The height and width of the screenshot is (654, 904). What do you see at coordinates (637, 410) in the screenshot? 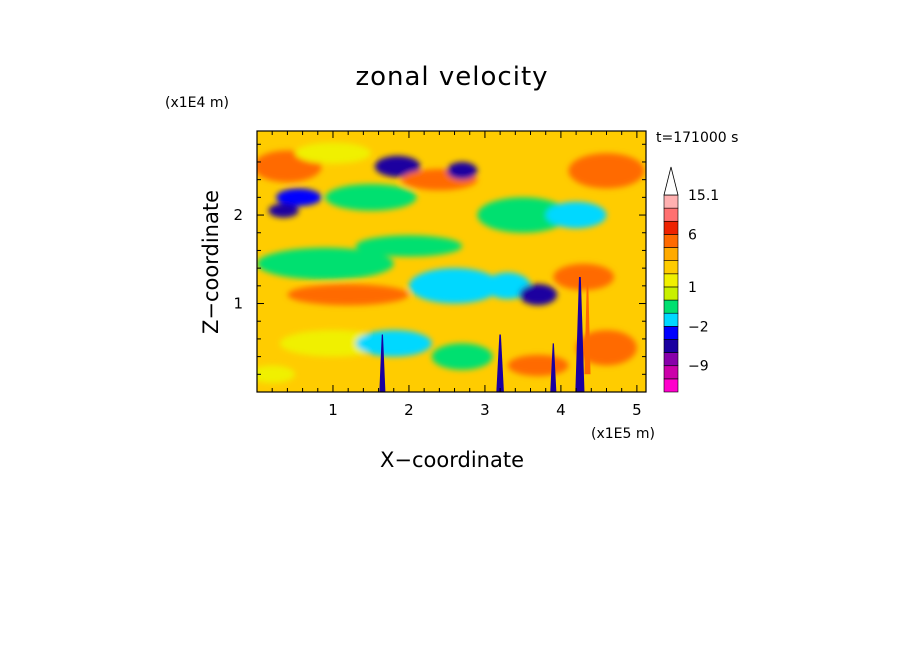
I see `x-tick-label: 5` at bounding box center [637, 410].